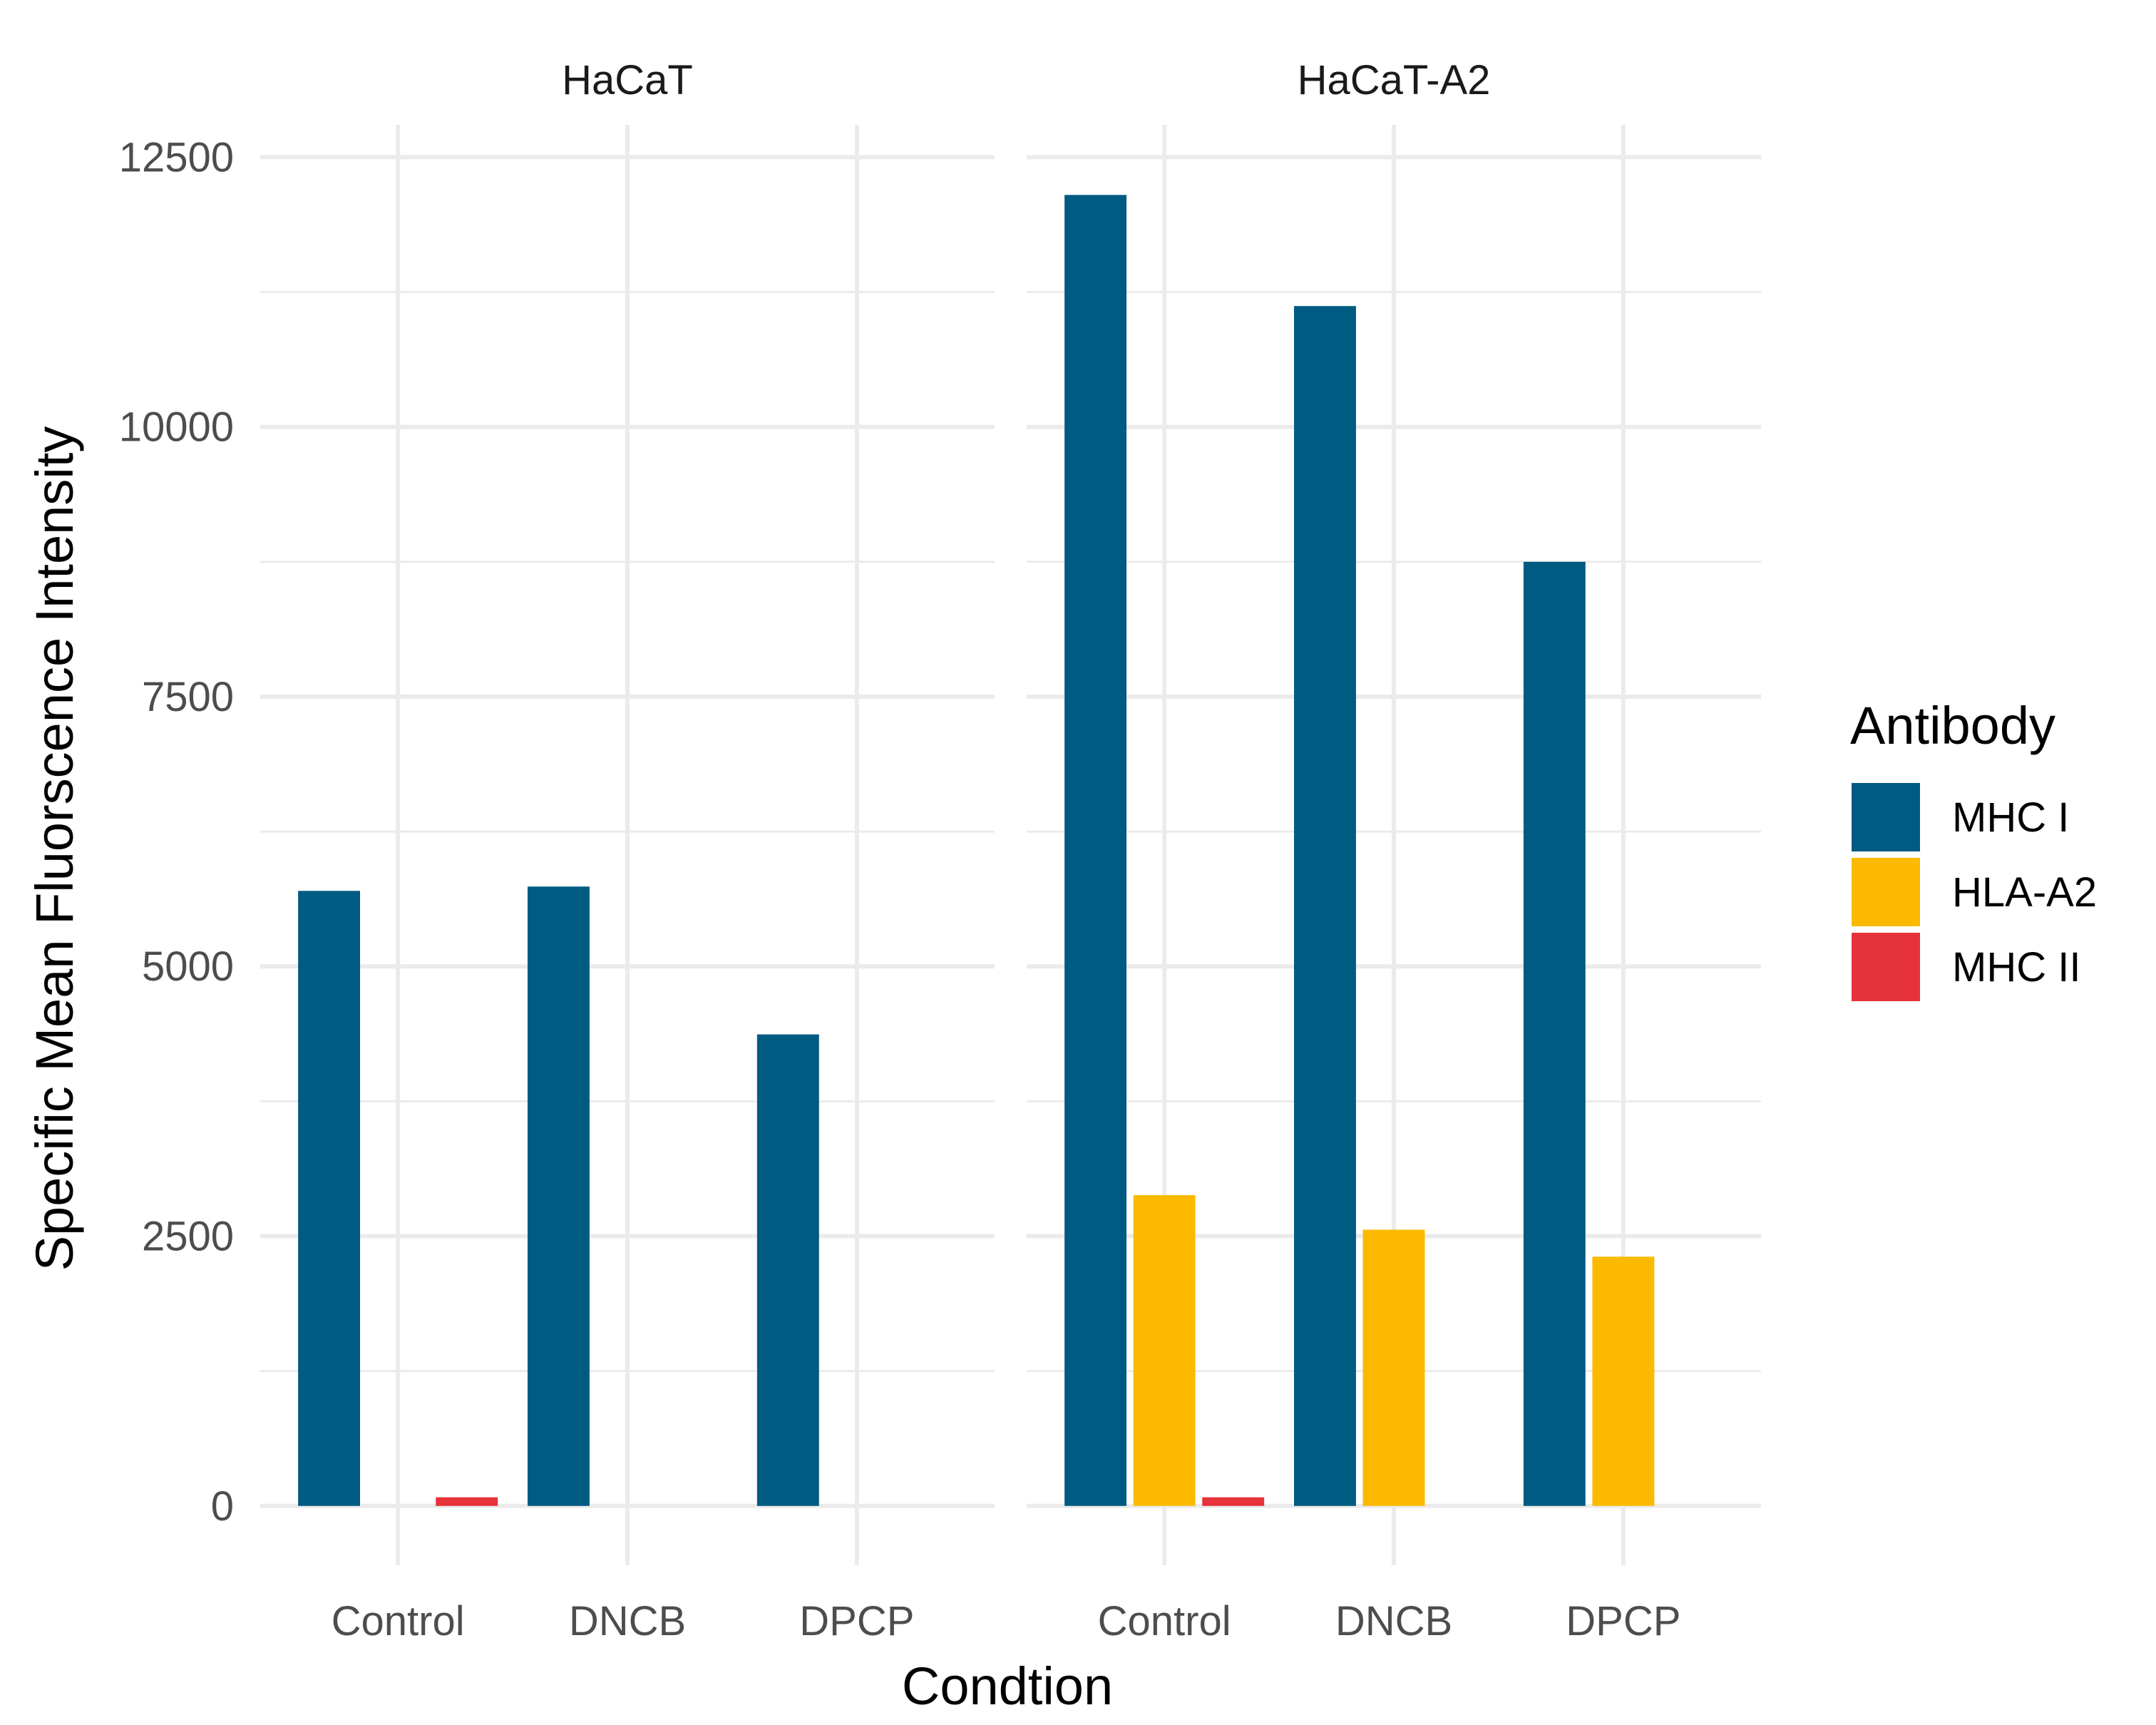 This screenshot has width=2156, height=1725. Describe the element at coordinates (54, 848) in the screenshot. I see `y-axis-title: Specific Mean Fluorscence Intensity` at that location.